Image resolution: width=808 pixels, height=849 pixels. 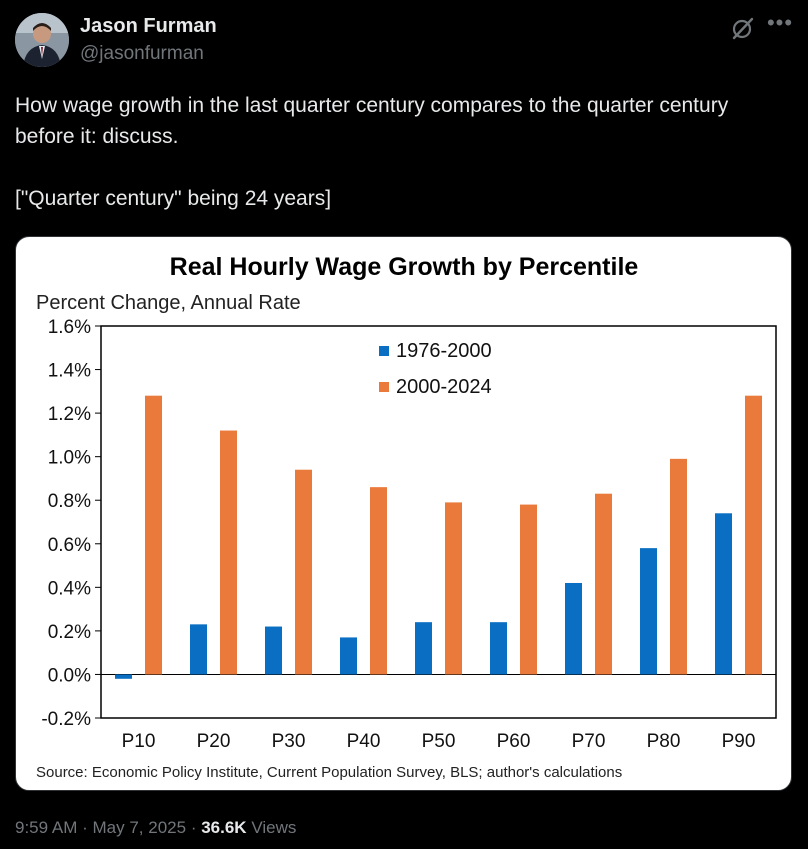 I want to click on more-icon: •••, so click(x=780, y=22).